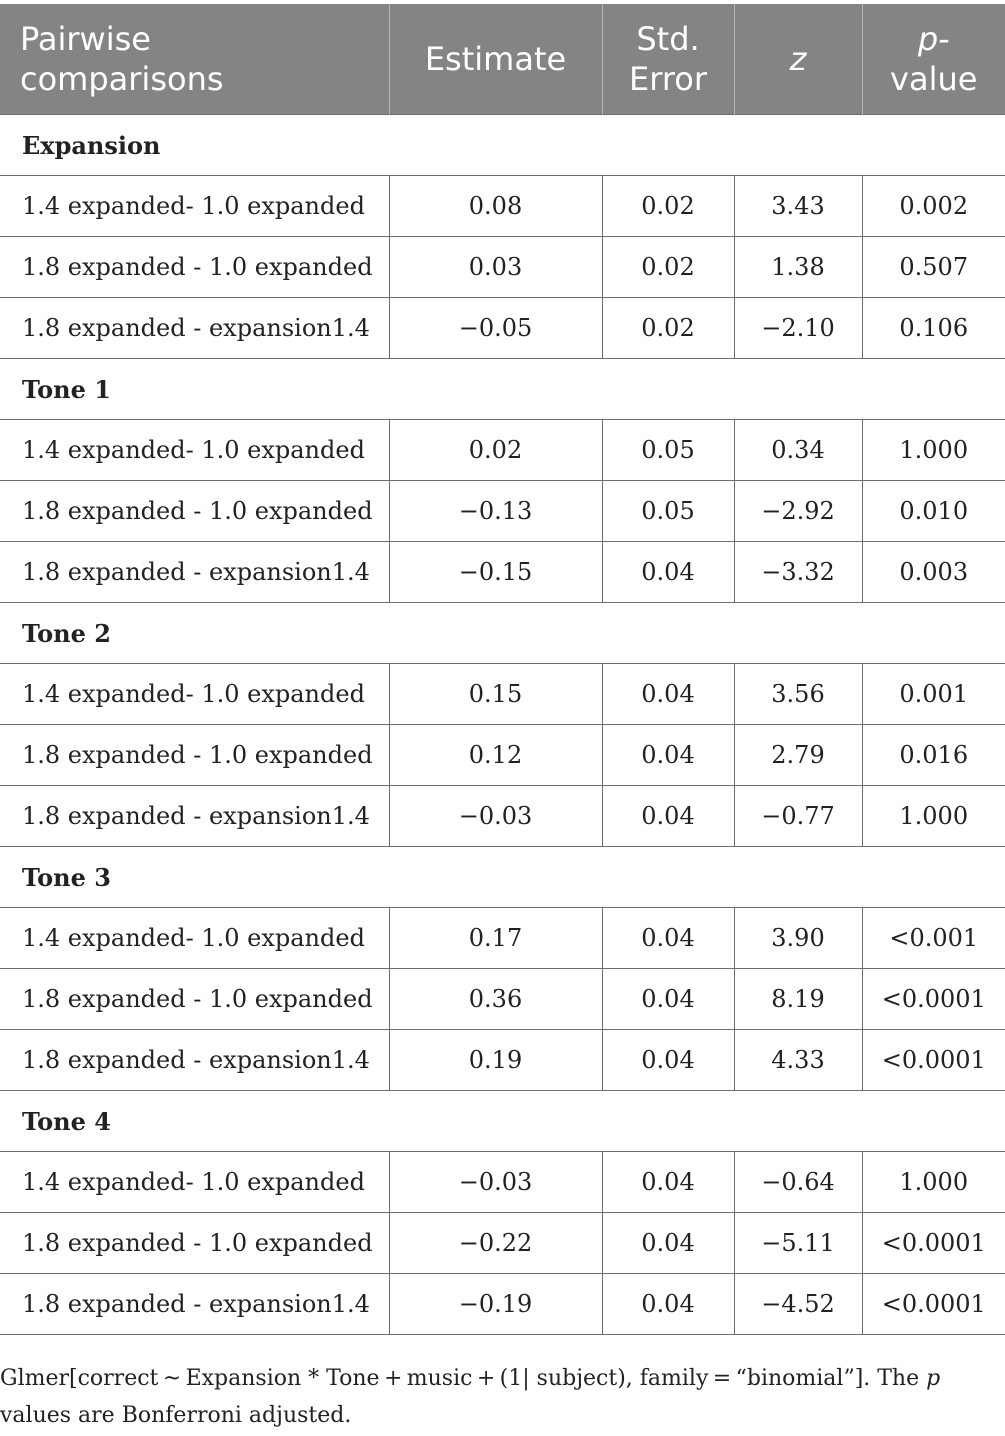 This screenshot has height=1436, width=1005. I want to click on header-pairwise-comparisons: Pairwise comparisons, so click(194, 59).